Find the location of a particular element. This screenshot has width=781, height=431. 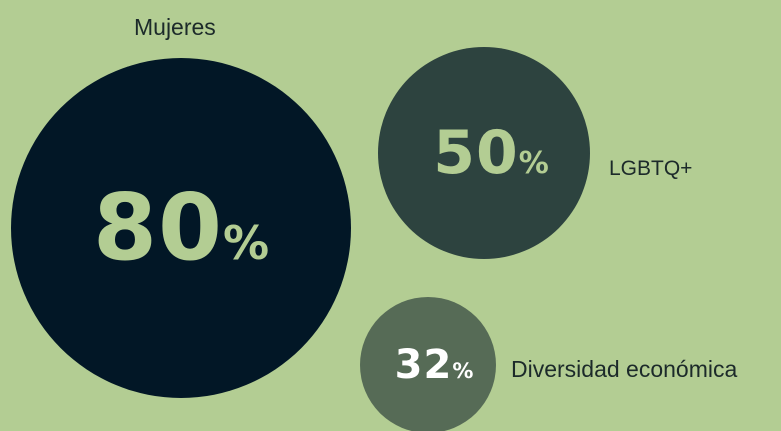

bubble-lgbtq: 50% is located at coordinates (484, 153).